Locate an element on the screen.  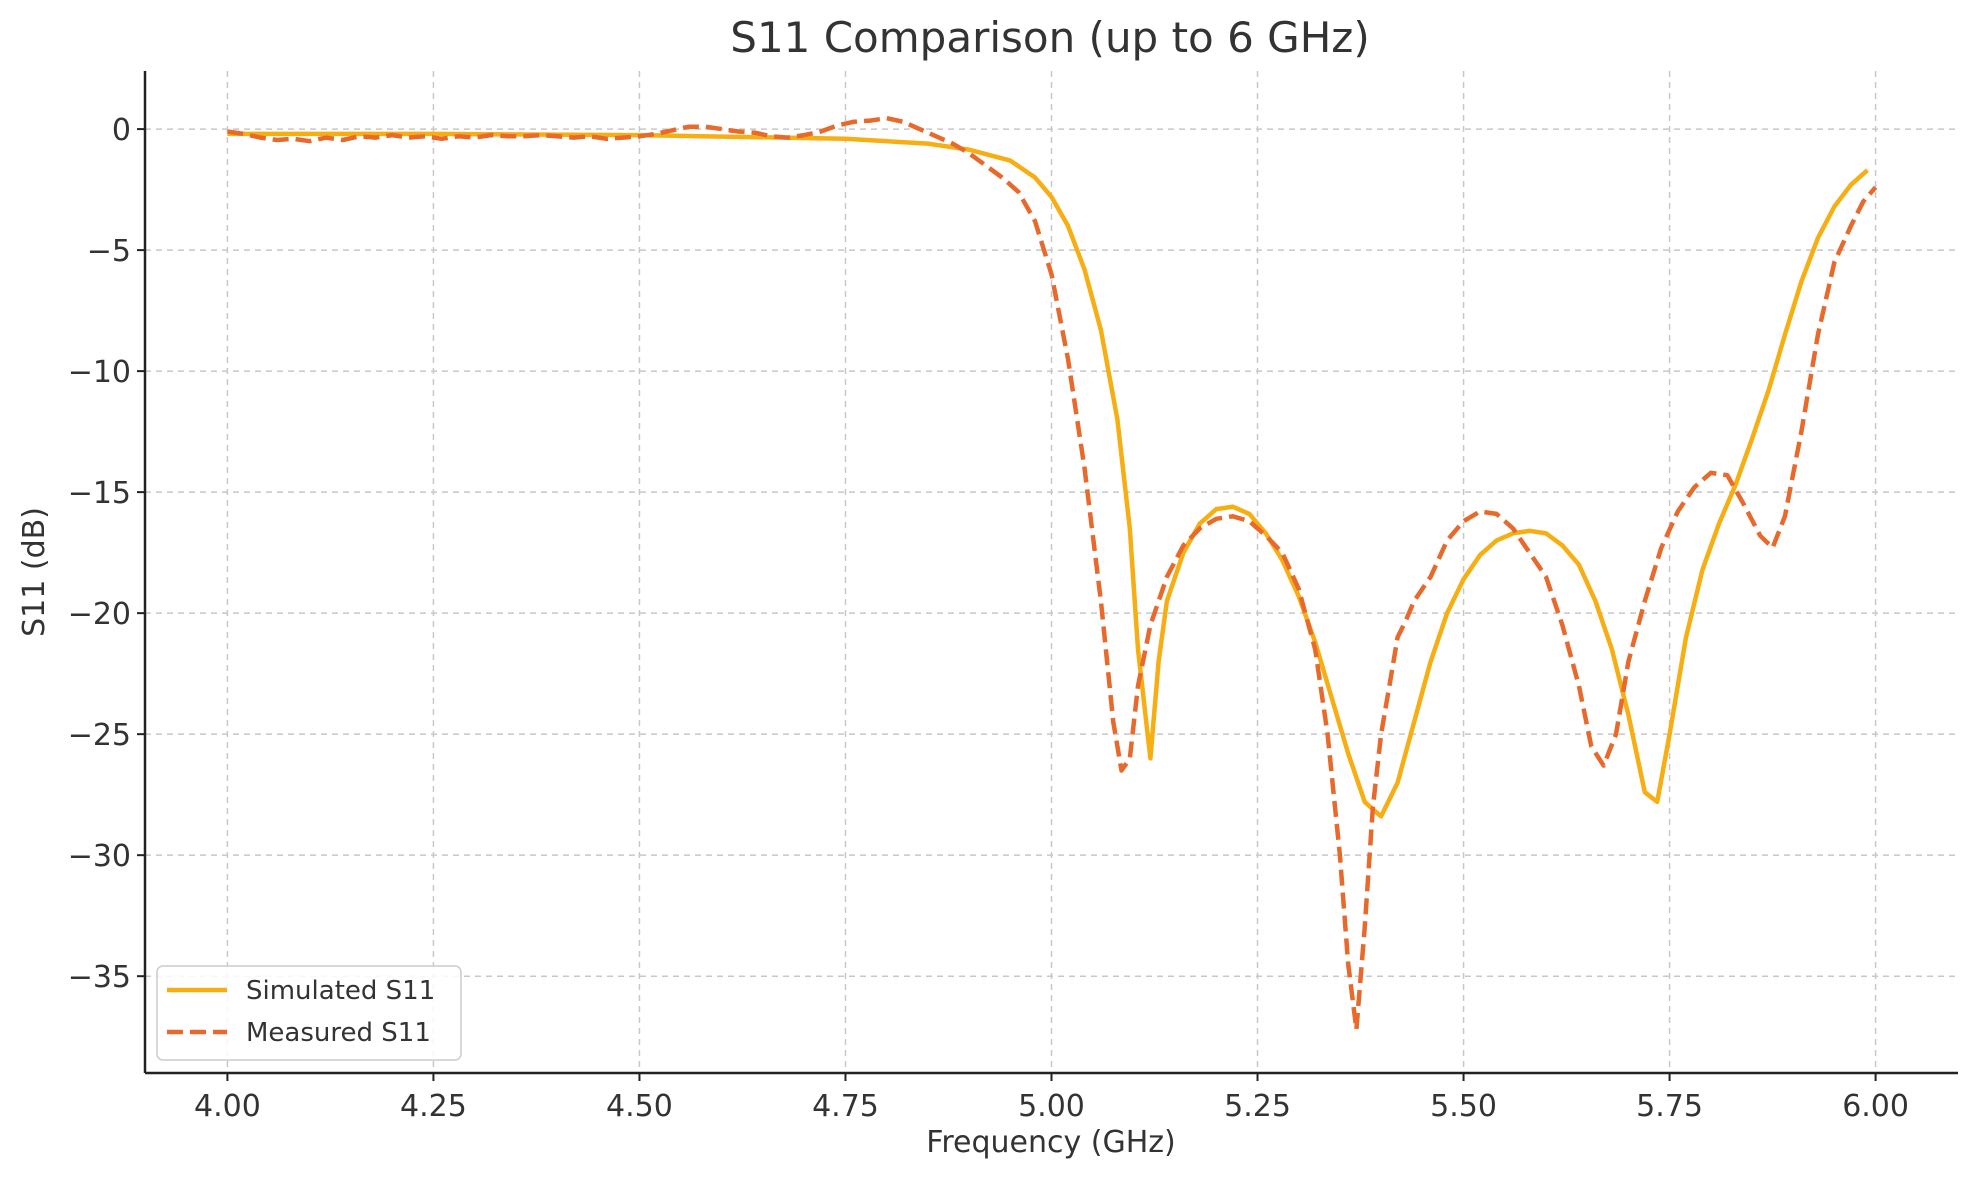
legend: Simulated S11 Measured S11 is located at coordinates (309, 1013).